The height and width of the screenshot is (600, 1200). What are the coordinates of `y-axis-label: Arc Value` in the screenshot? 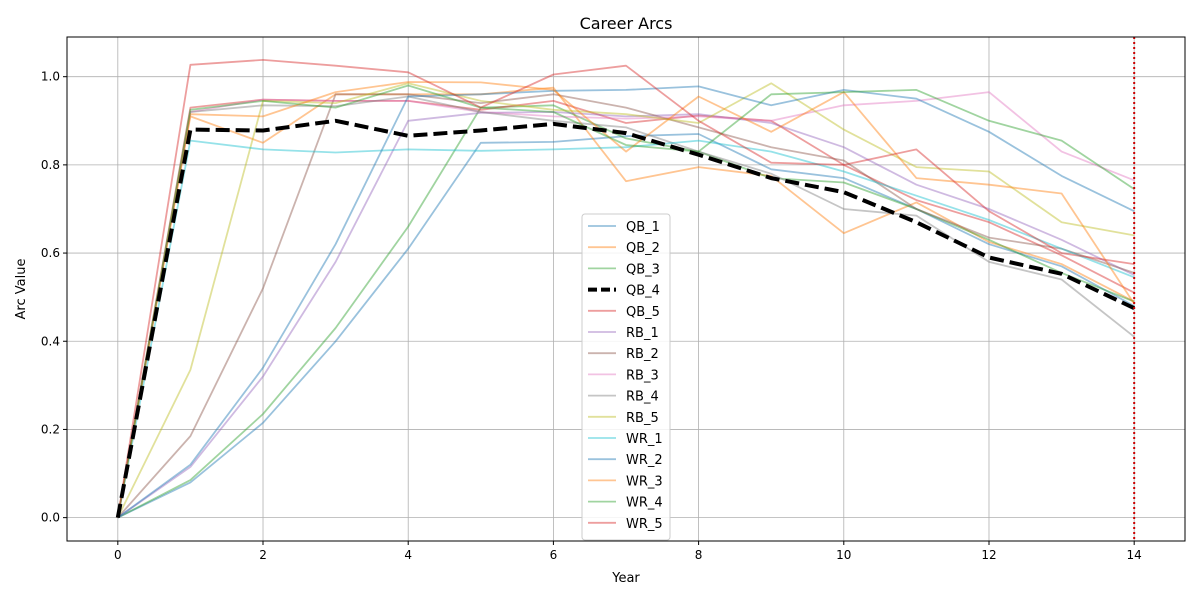 It's located at (21, 289).